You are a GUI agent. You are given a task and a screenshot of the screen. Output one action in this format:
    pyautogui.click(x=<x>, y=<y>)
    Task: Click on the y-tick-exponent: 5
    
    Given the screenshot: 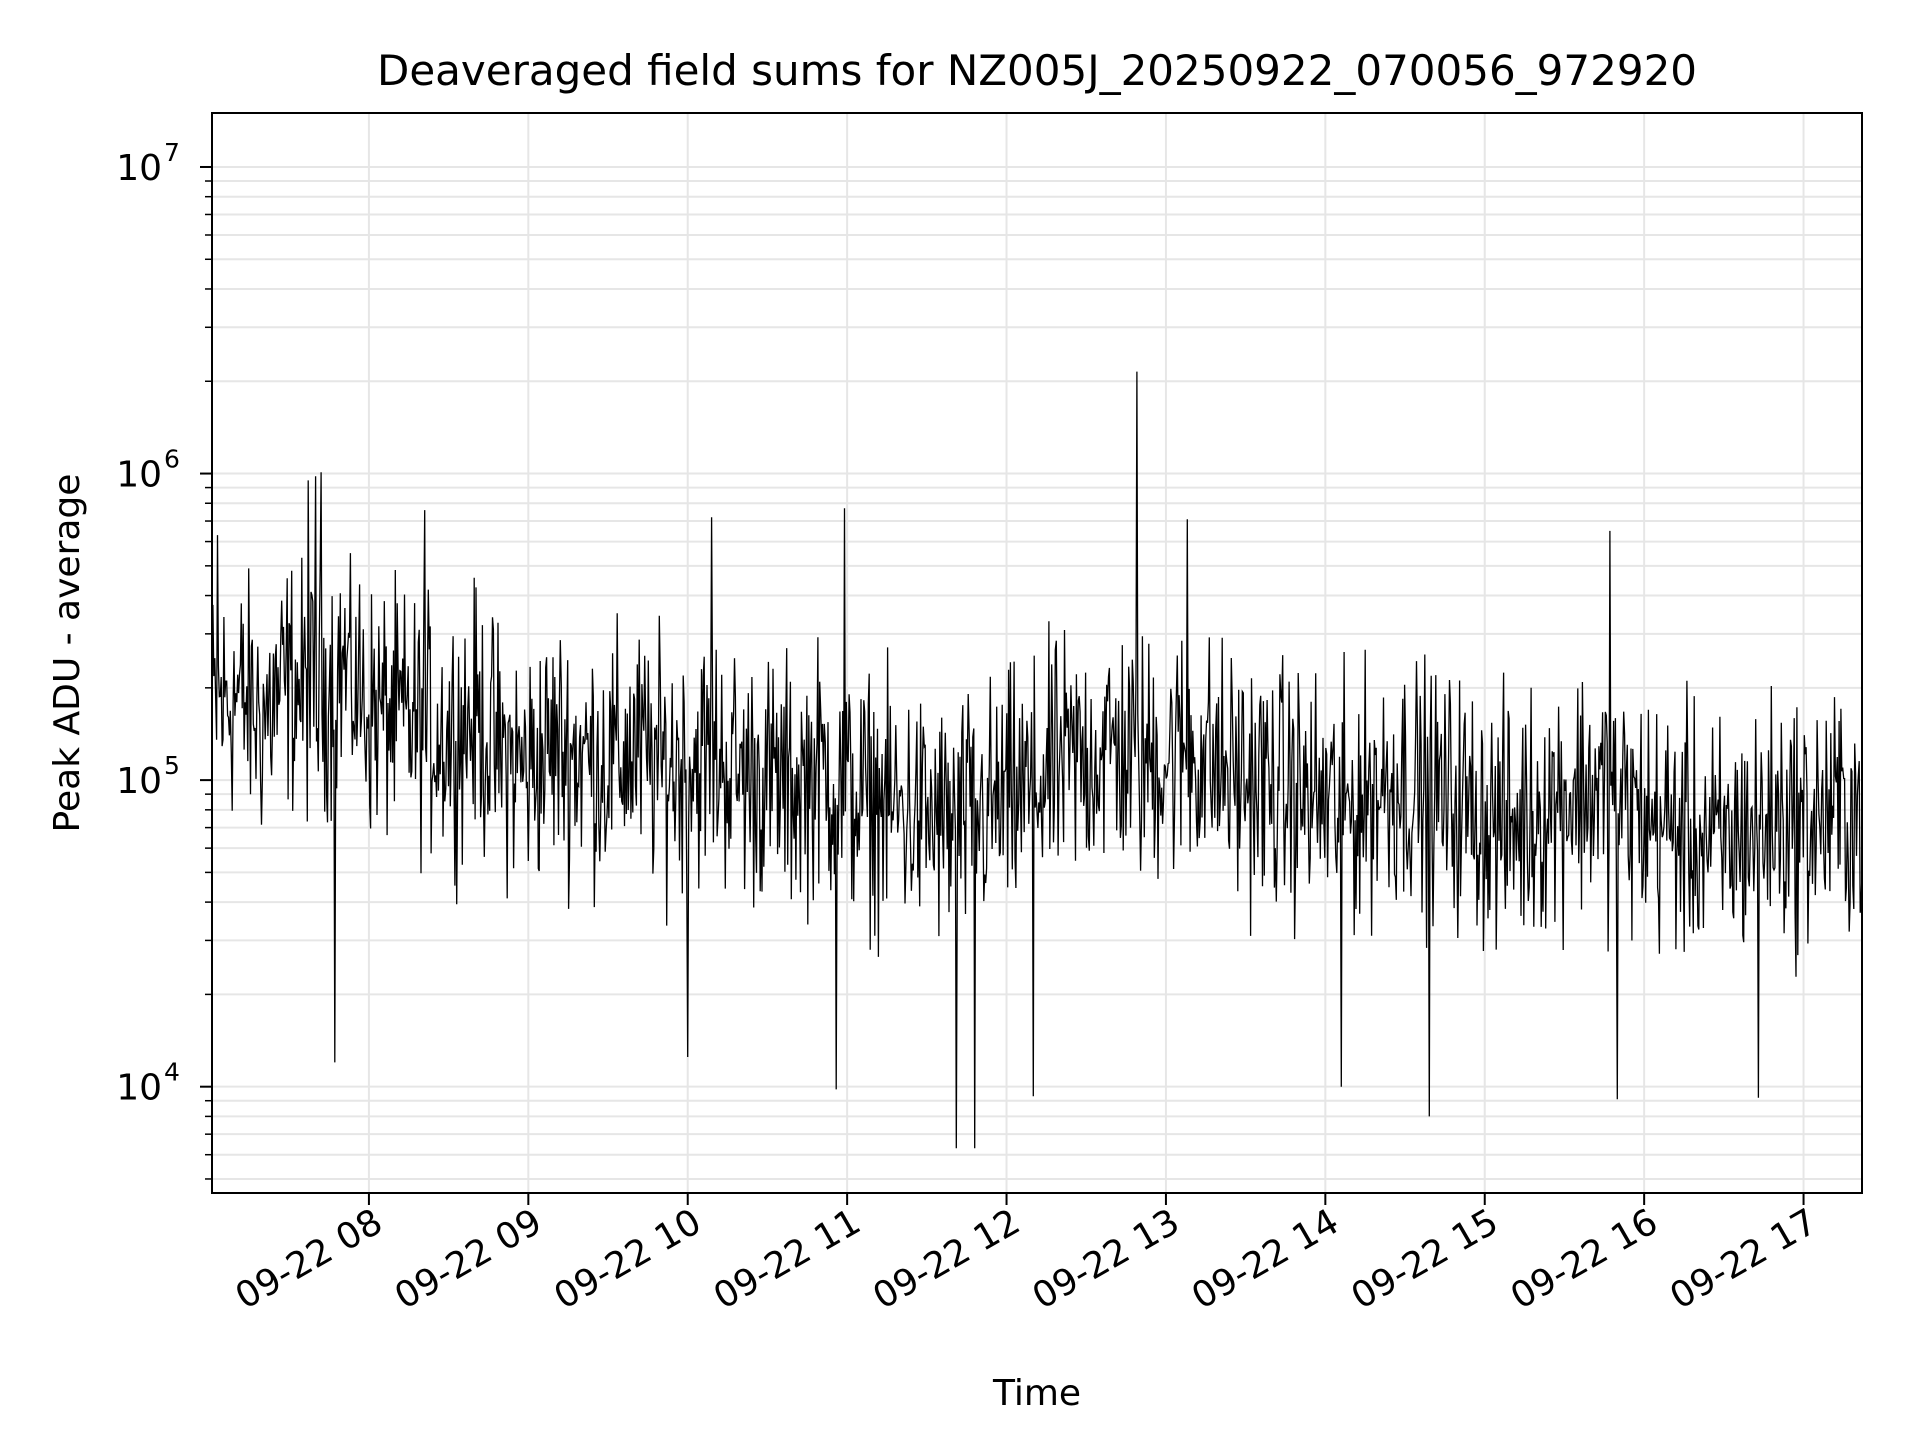 What is the action you would take?
    pyautogui.click(x=172, y=765)
    